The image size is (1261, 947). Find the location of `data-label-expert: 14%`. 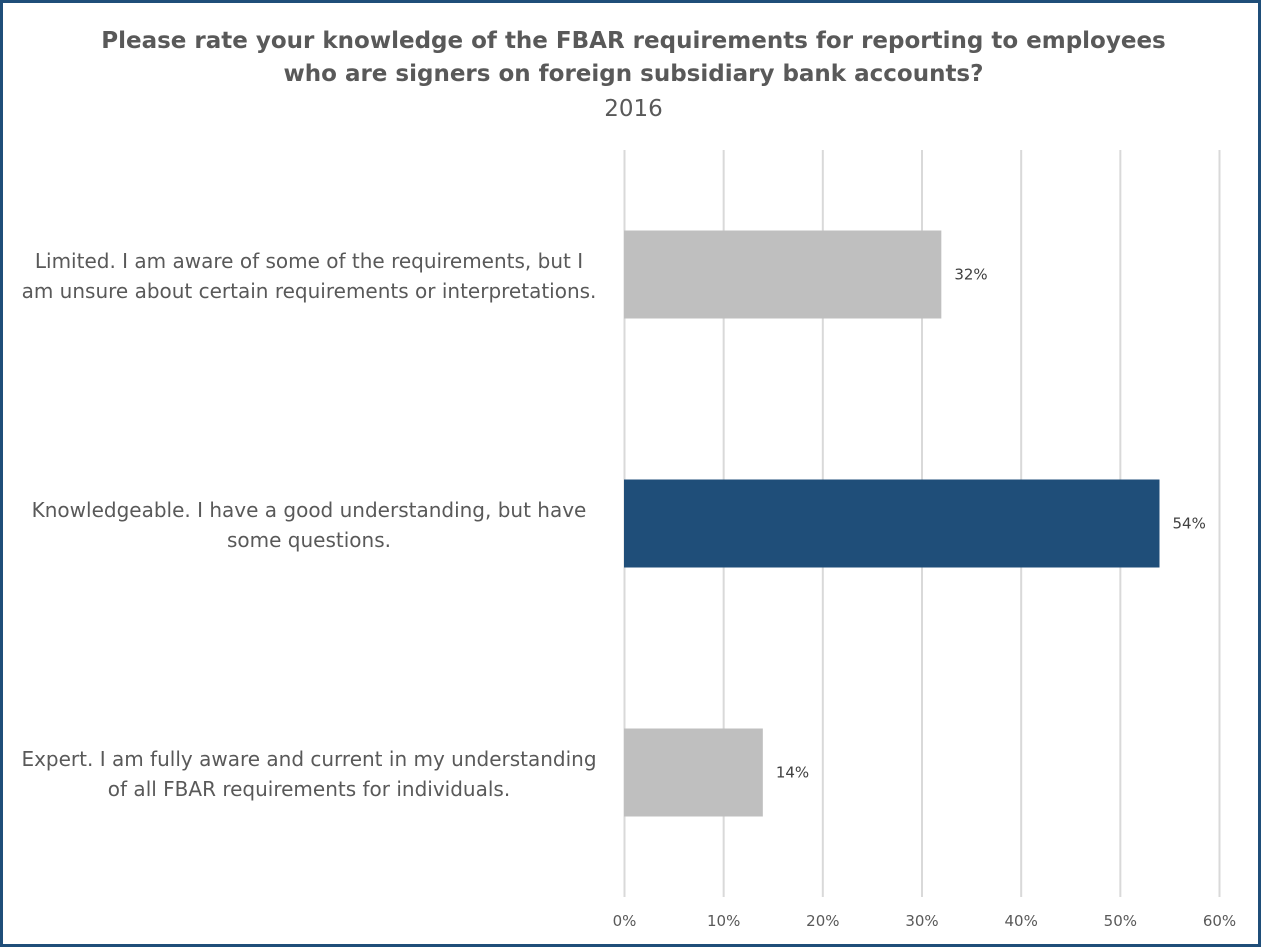

data-label-expert: 14% is located at coordinates (792, 773).